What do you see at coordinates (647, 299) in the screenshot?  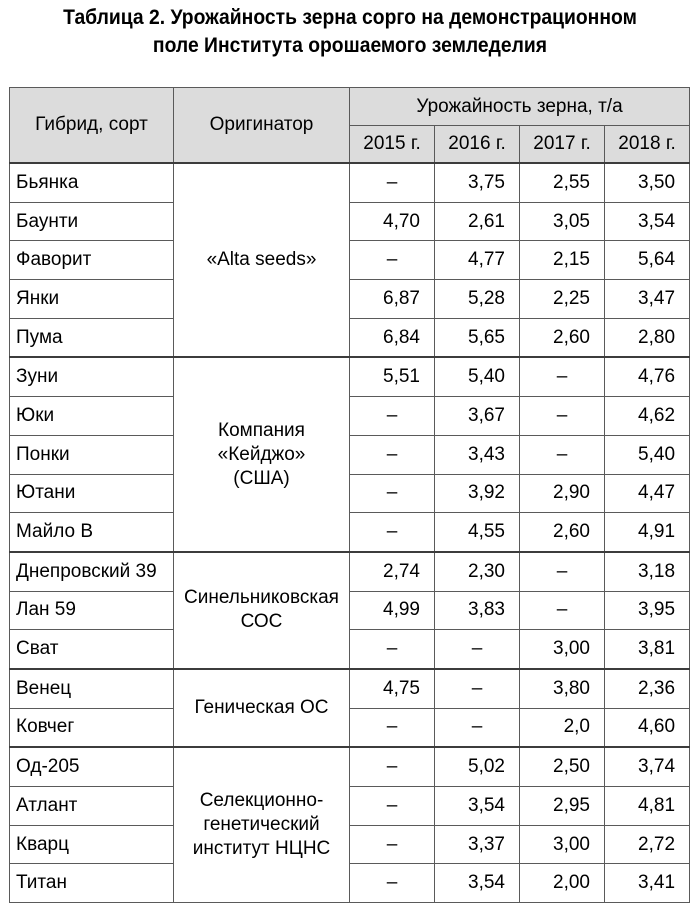 I see `yield-value-cell: 3,47` at bounding box center [647, 299].